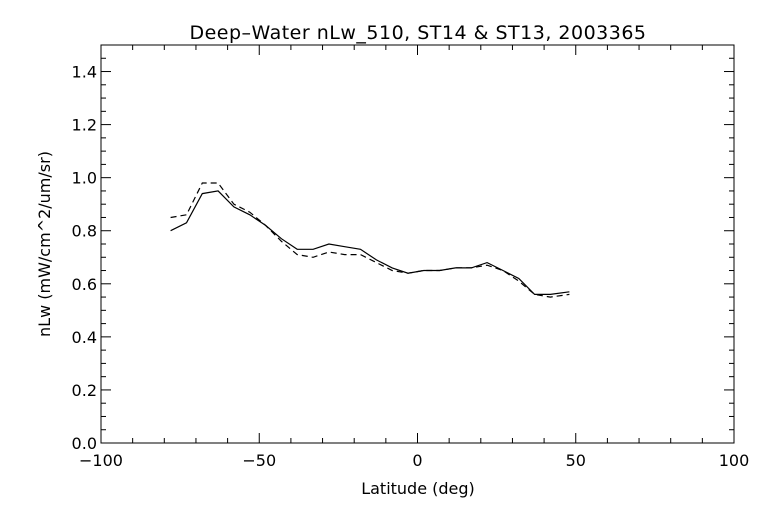  Describe the element at coordinates (84, 178) in the screenshot. I see `y-tick-label: 1.0` at that location.